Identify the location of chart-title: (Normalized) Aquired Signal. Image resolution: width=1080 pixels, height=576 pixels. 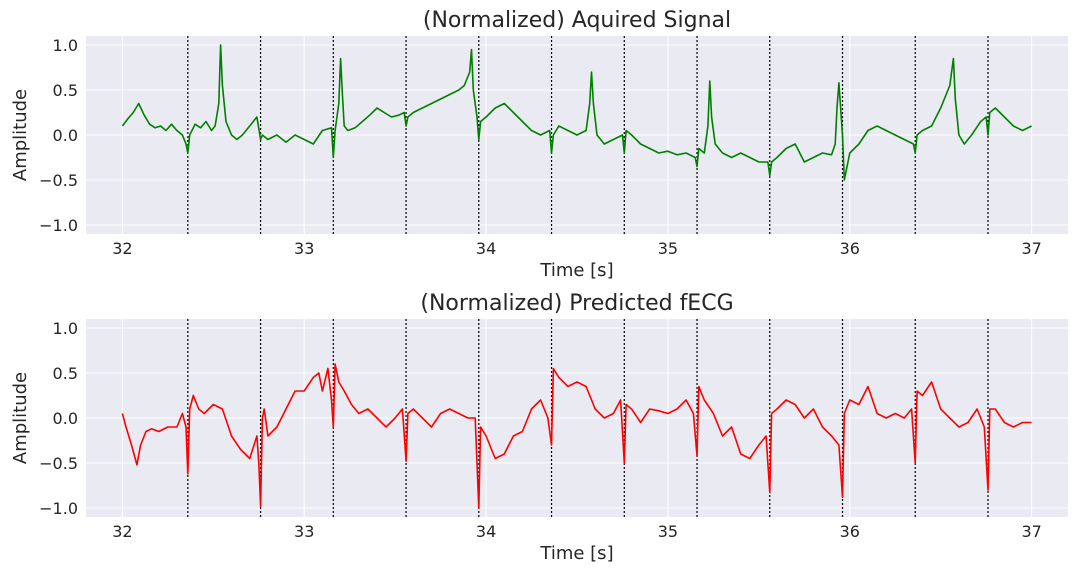
(577, 20).